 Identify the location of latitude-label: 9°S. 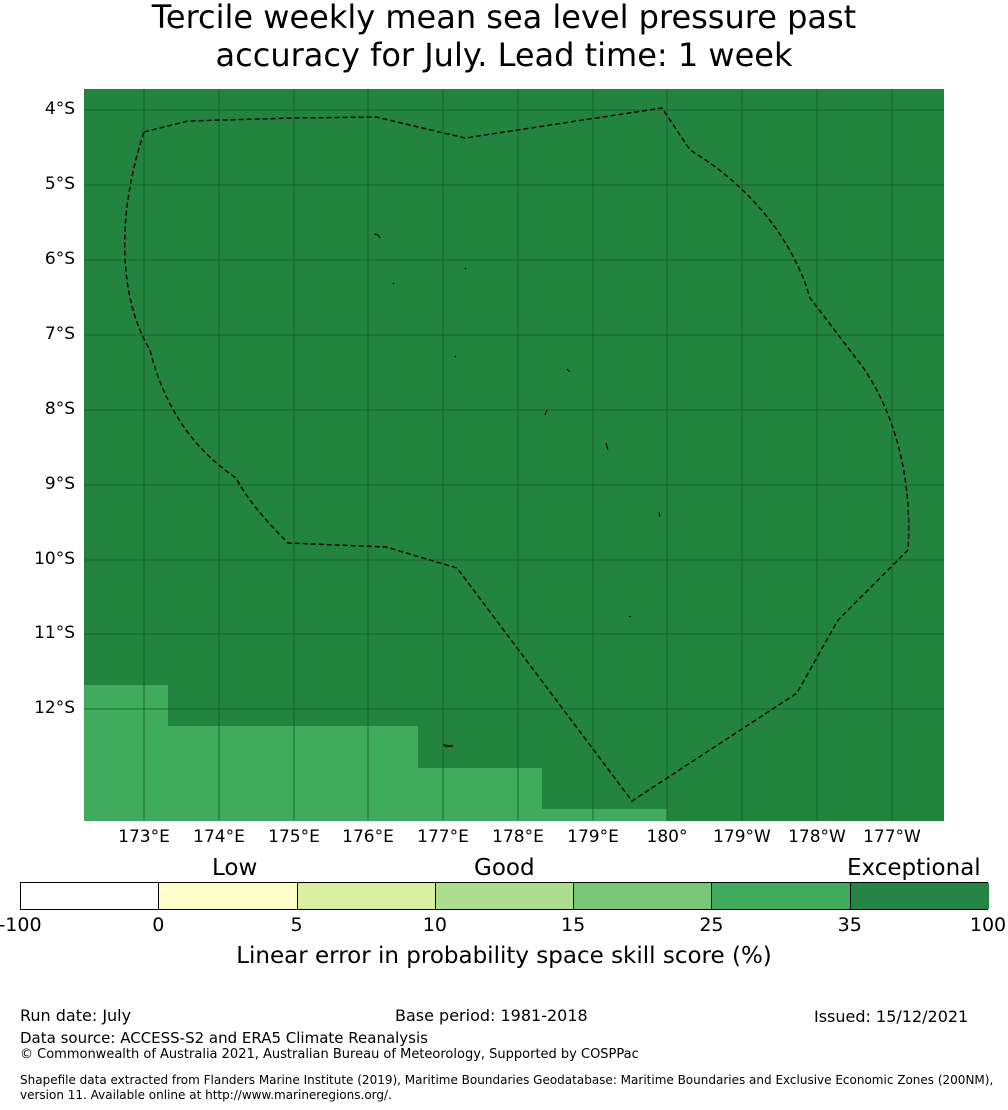
(59, 484).